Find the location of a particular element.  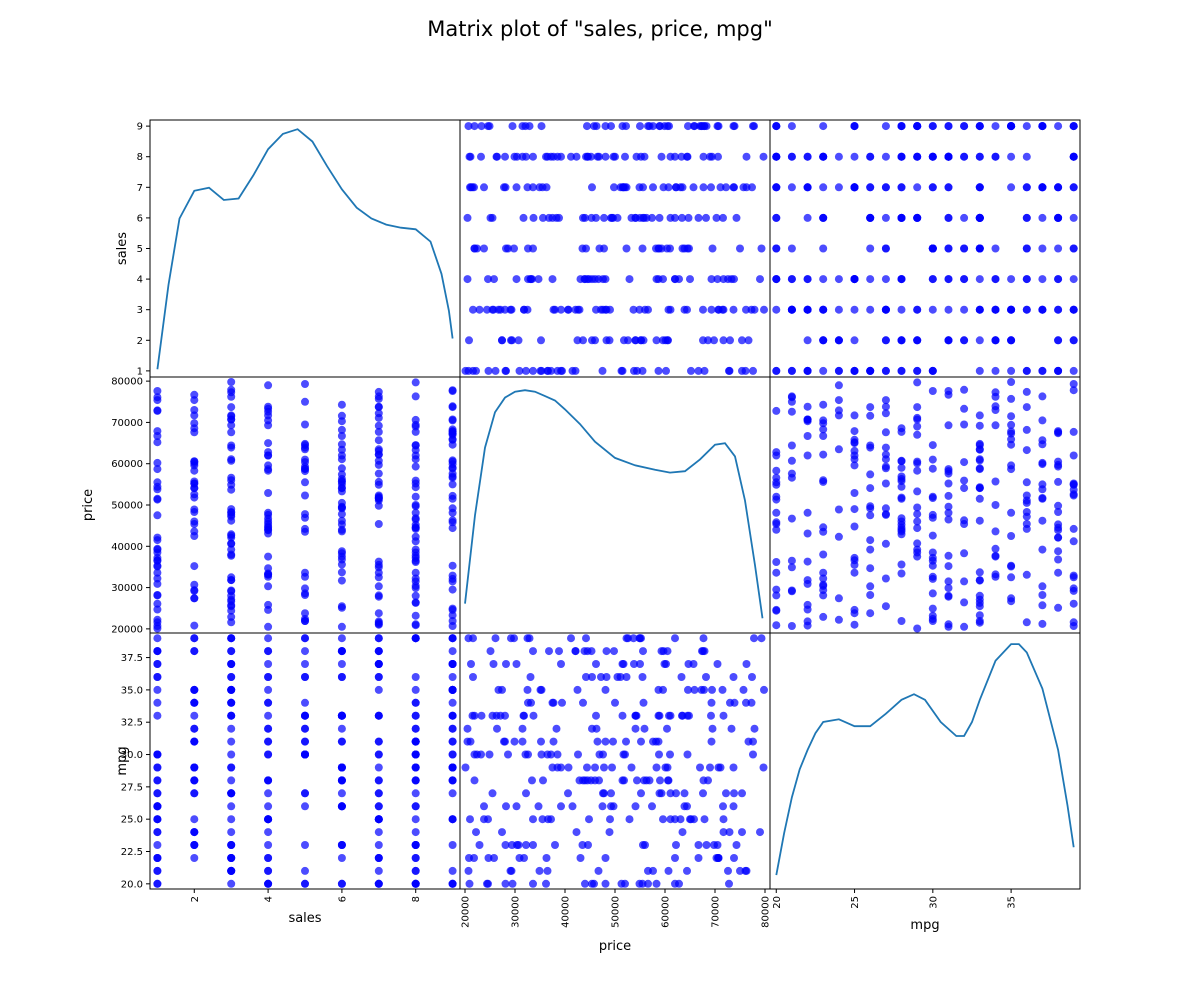

y-axis-label-price: price is located at coordinates (88, 505).